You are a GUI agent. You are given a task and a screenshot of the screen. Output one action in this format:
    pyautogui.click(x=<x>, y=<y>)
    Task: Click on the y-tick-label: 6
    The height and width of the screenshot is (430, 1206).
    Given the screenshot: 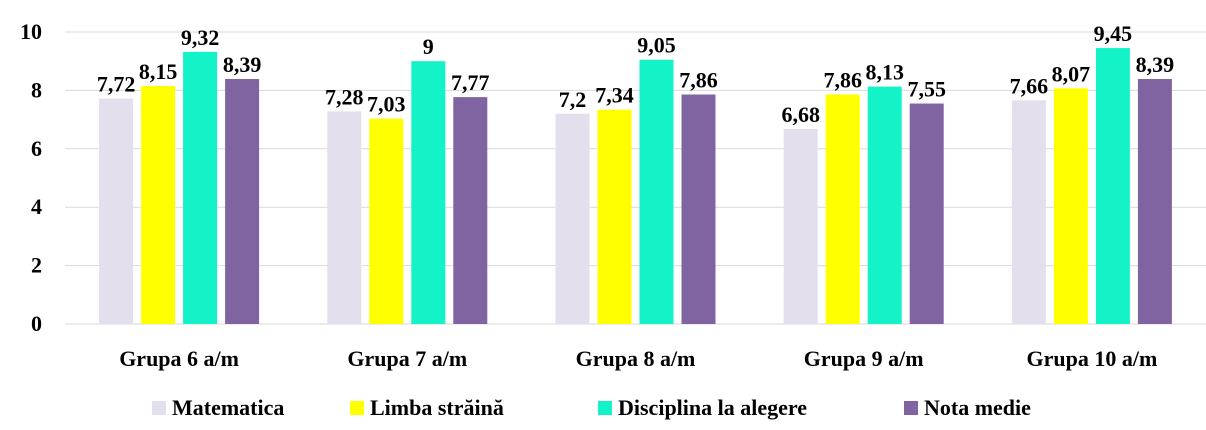 What is the action you would take?
    pyautogui.click(x=36, y=148)
    